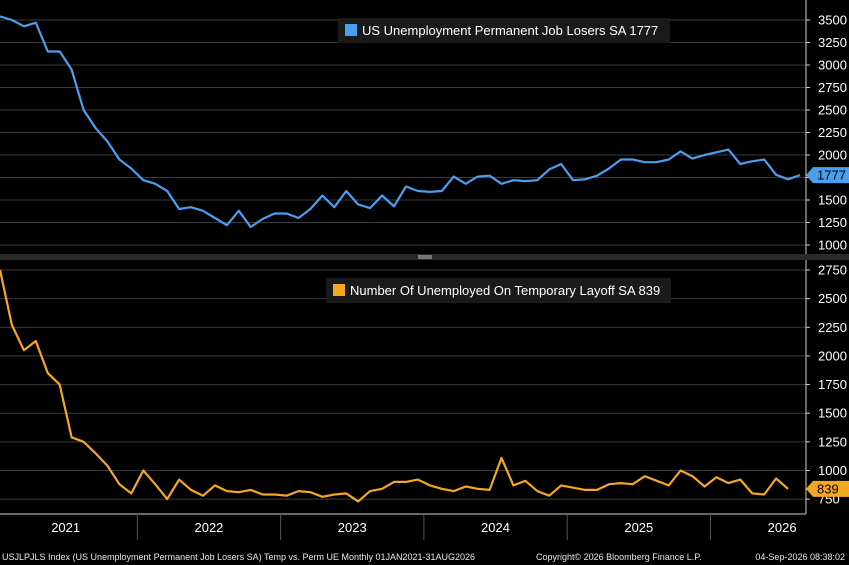  I want to click on bottom-legend-swatch, so click(339, 290).